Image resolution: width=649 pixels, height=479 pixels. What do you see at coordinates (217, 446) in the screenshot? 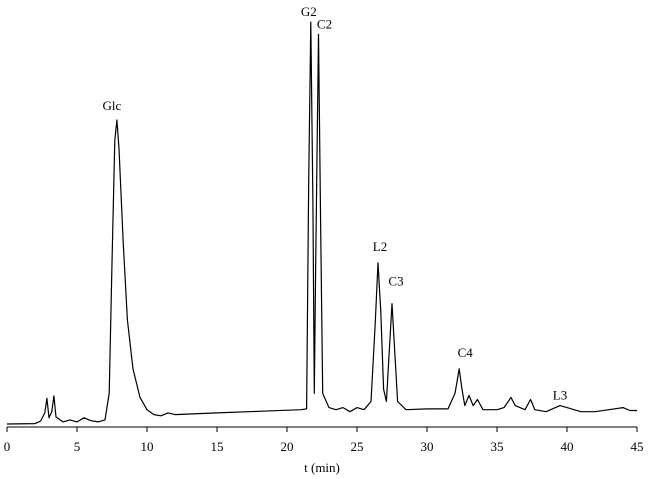
I see `x-tick-label: 15` at bounding box center [217, 446].